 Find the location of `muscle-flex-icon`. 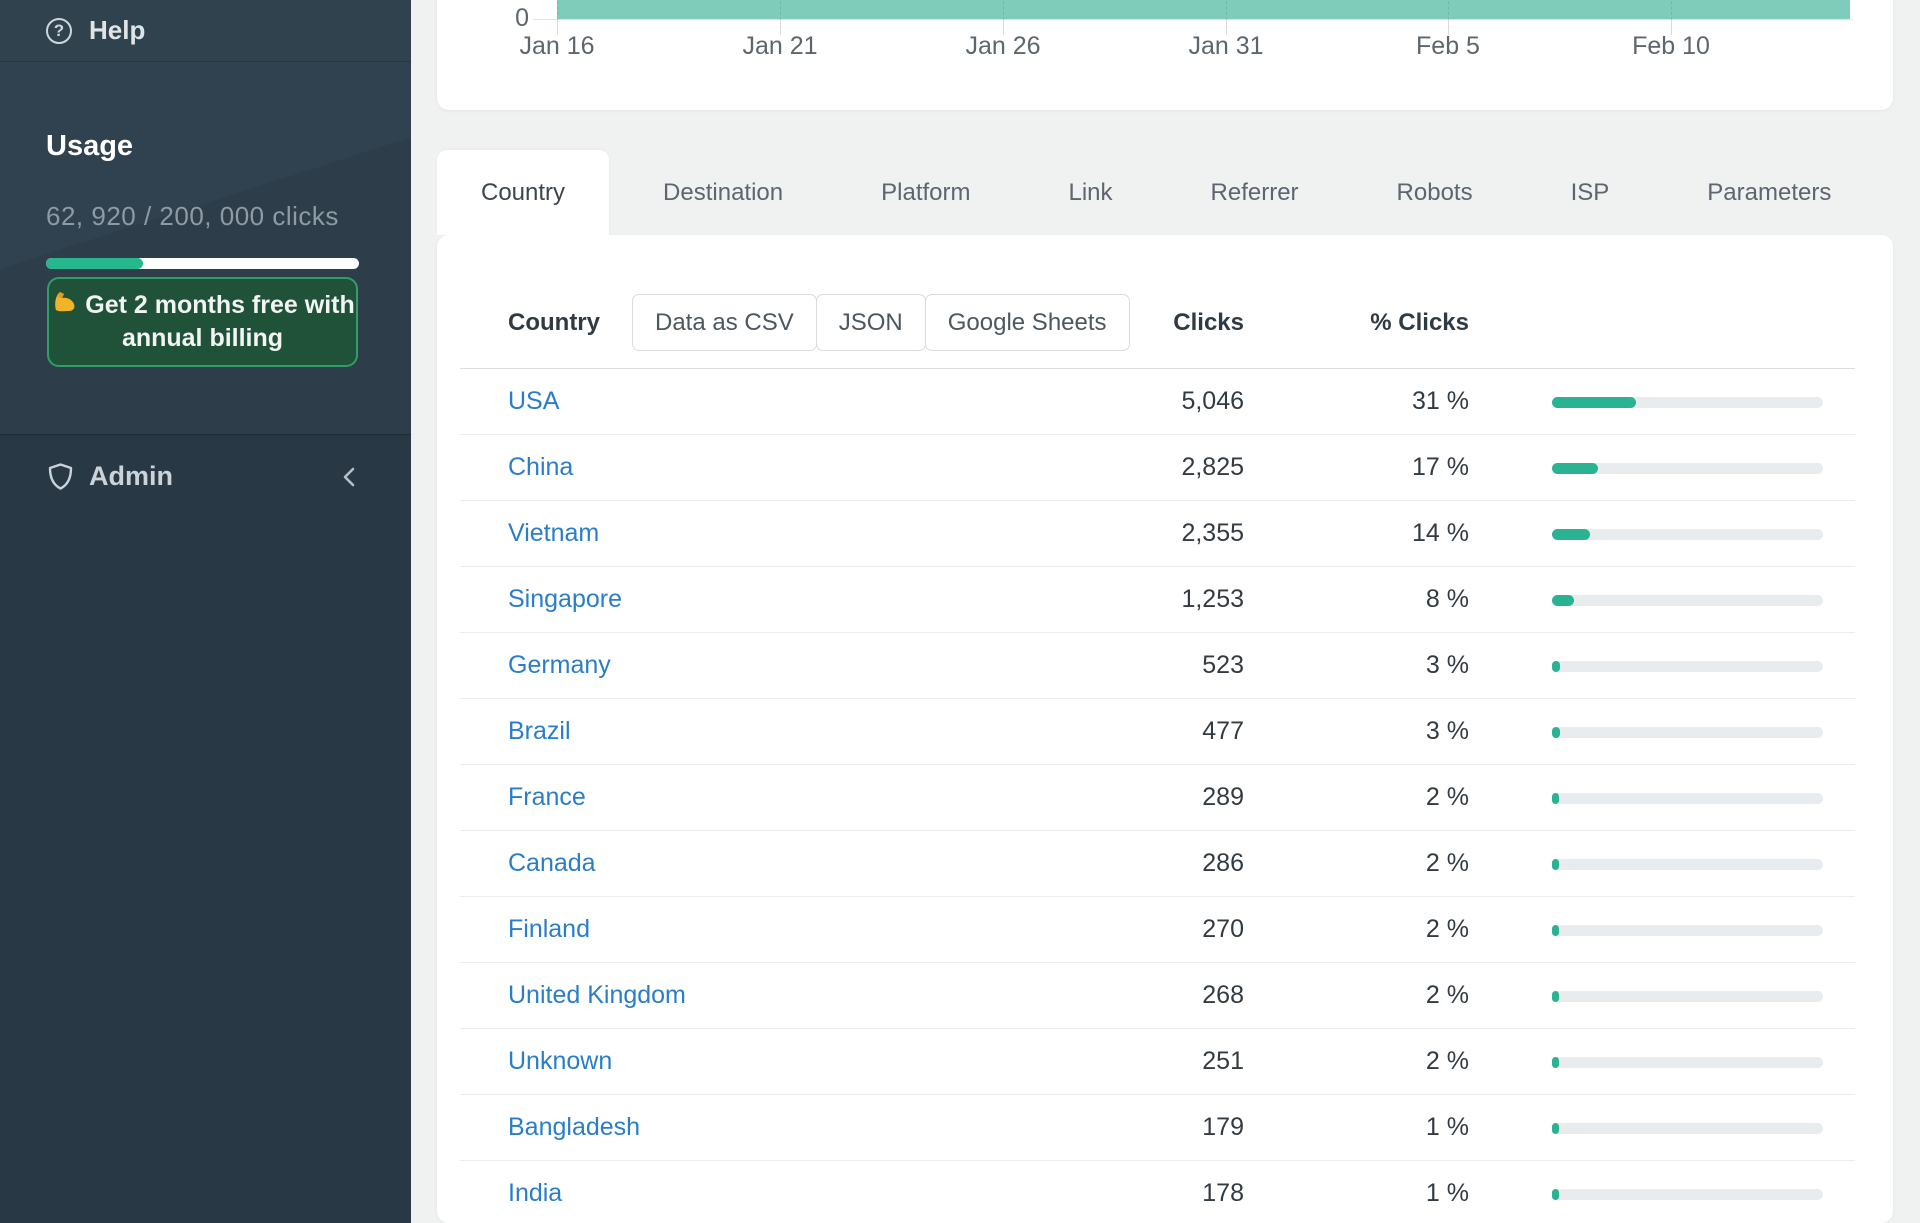

muscle-flex-icon is located at coordinates (65, 302).